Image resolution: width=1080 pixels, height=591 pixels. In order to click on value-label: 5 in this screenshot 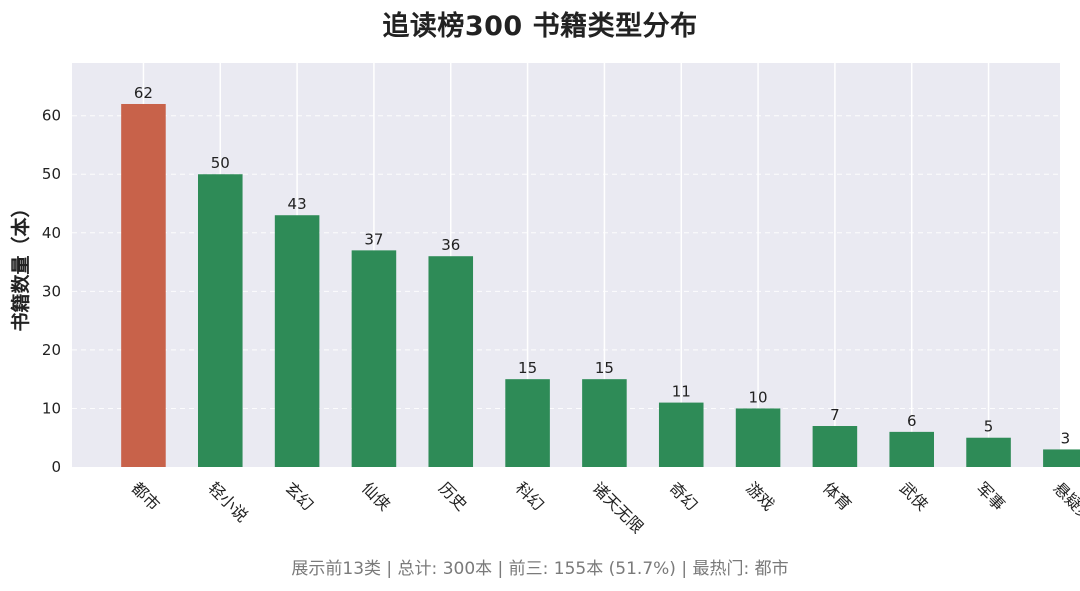, I will do `click(989, 427)`.